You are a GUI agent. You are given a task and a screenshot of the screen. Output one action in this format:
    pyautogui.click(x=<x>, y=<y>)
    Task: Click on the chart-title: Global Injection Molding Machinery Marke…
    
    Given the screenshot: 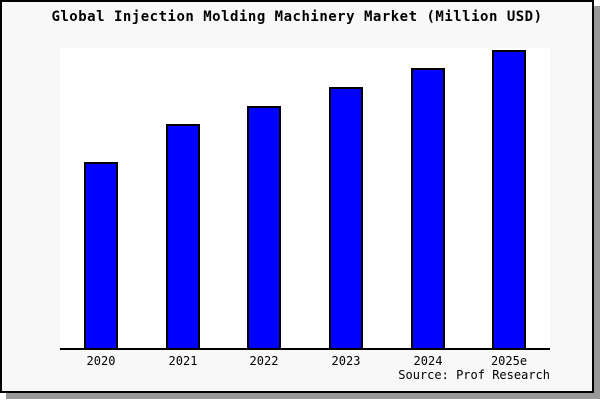 What is the action you would take?
    pyautogui.click(x=297, y=17)
    